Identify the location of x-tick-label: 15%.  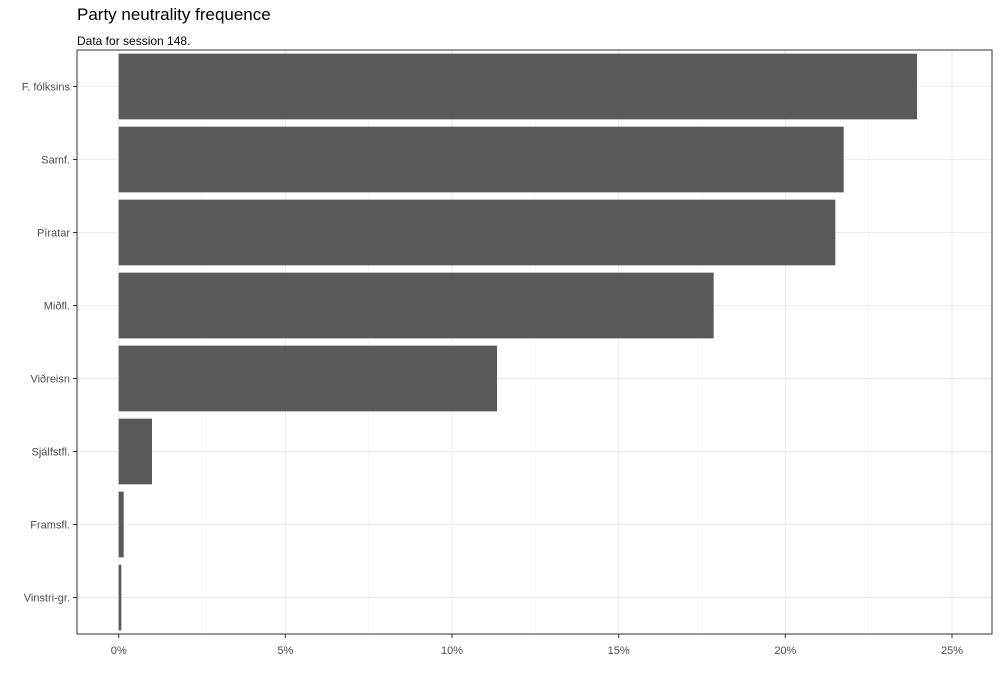
(619, 651).